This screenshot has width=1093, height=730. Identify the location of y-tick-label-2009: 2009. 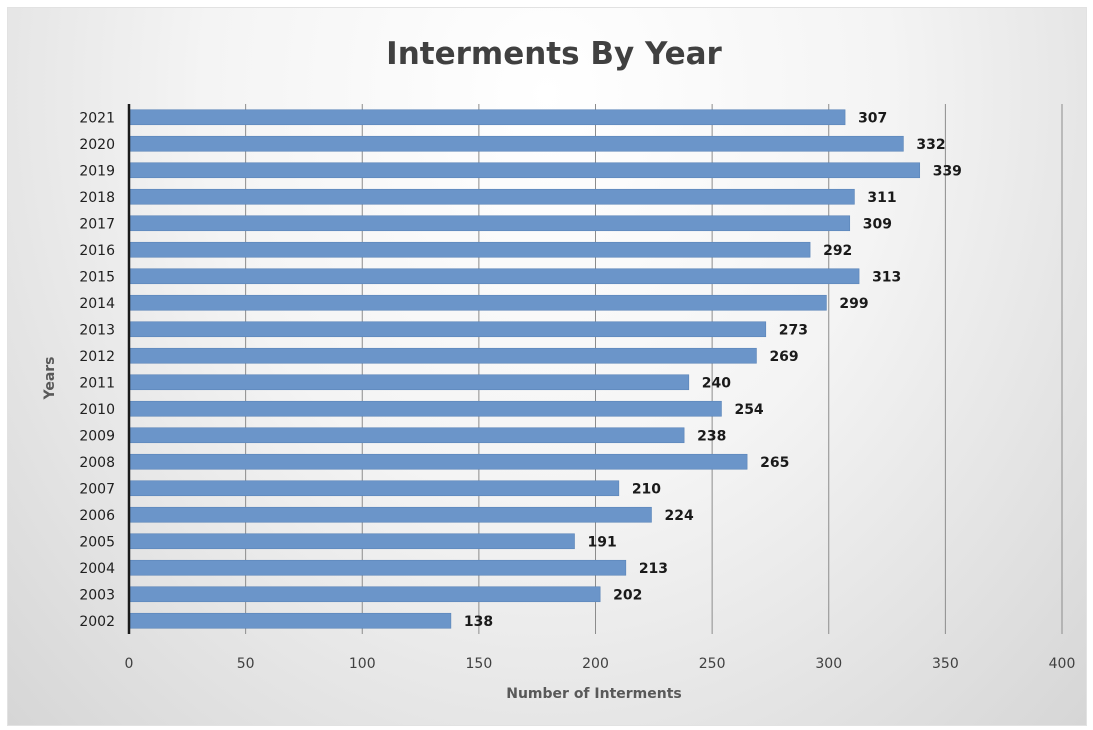
(97, 436).